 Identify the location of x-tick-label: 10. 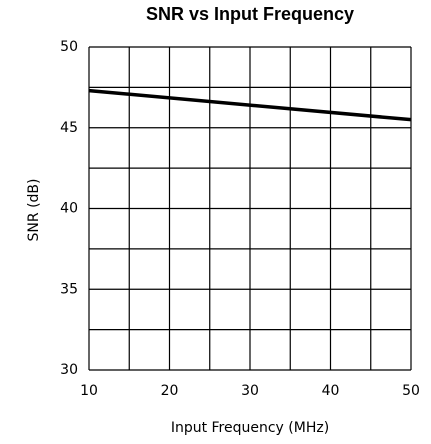
(89, 391).